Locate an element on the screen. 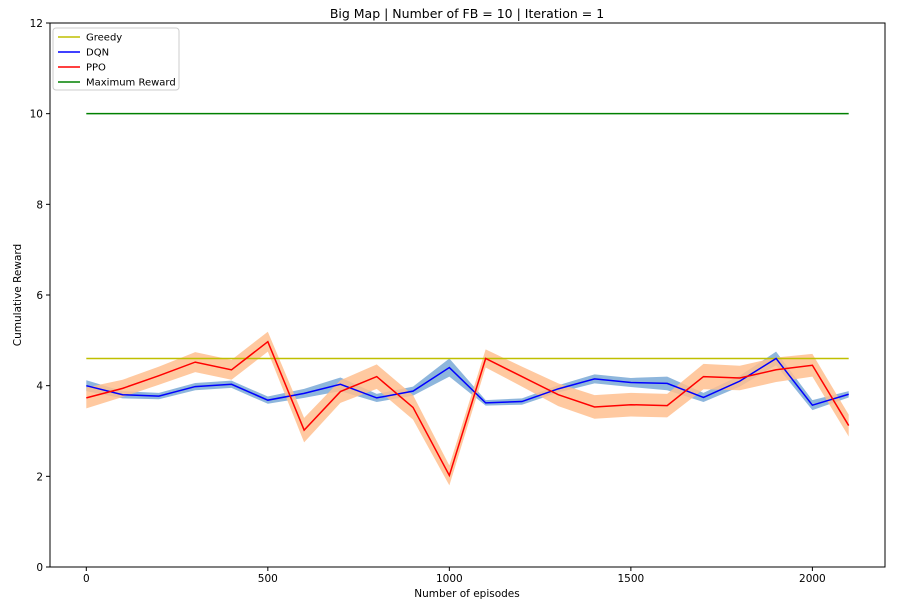  x-tick-label: 2000 is located at coordinates (812, 579).